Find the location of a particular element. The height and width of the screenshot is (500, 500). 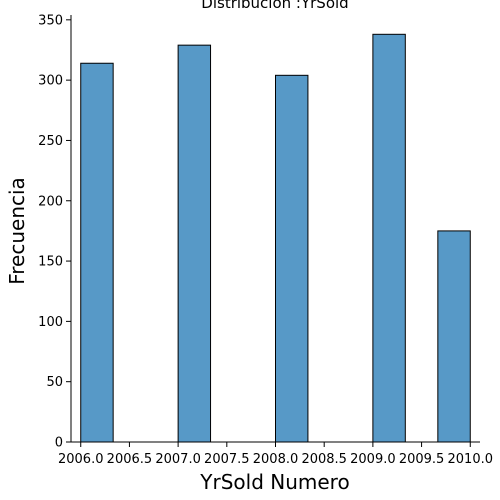

x-tick-label-0: 2006.0 is located at coordinates (81, 459).